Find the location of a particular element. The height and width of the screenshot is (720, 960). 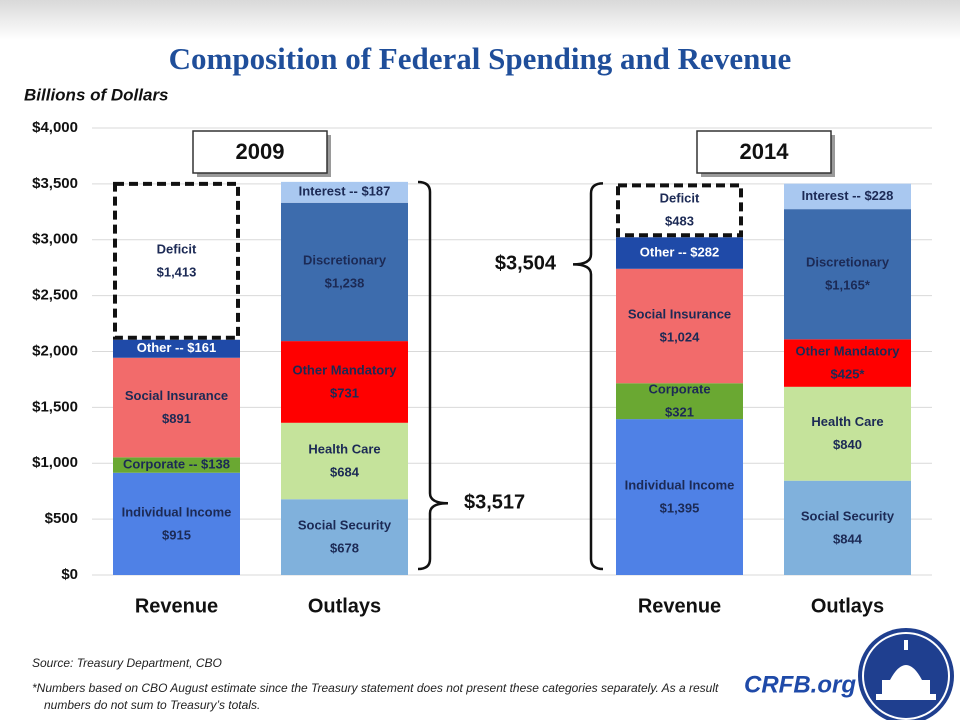

data-label: Interest -- $187 is located at coordinates (345, 191).